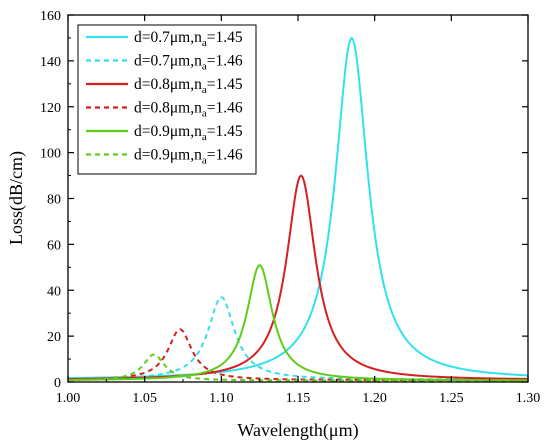  What do you see at coordinates (298, 398) in the screenshot?
I see `x-tick-label: 1.15` at bounding box center [298, 398].